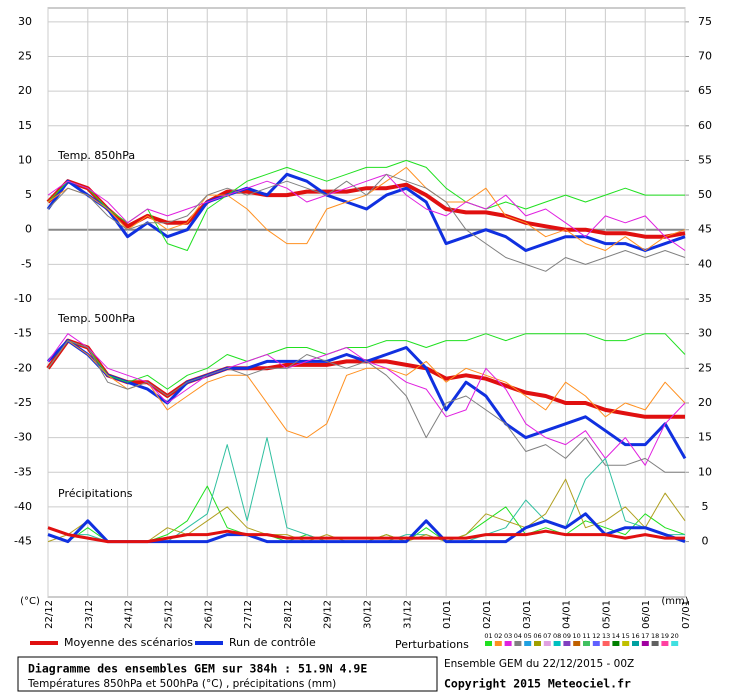  What do you see at coordinates (705, 21) in the screenshot?
I see `y2-tick-label: 75` at bounding box center [705, 21].